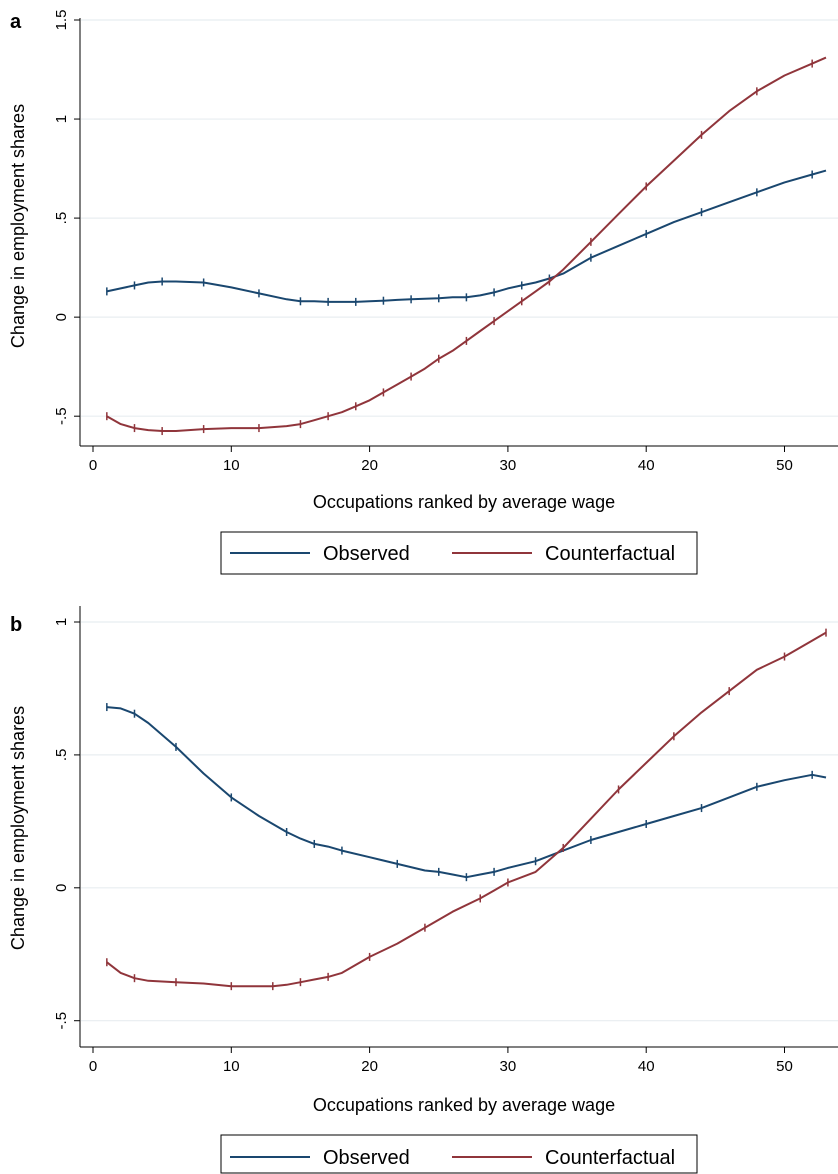 The width and height of the screenshot is (838, 1174). Describe the element at coordinates (466, 236) in the screenshot. I see `series-line-observed-a` at that location.